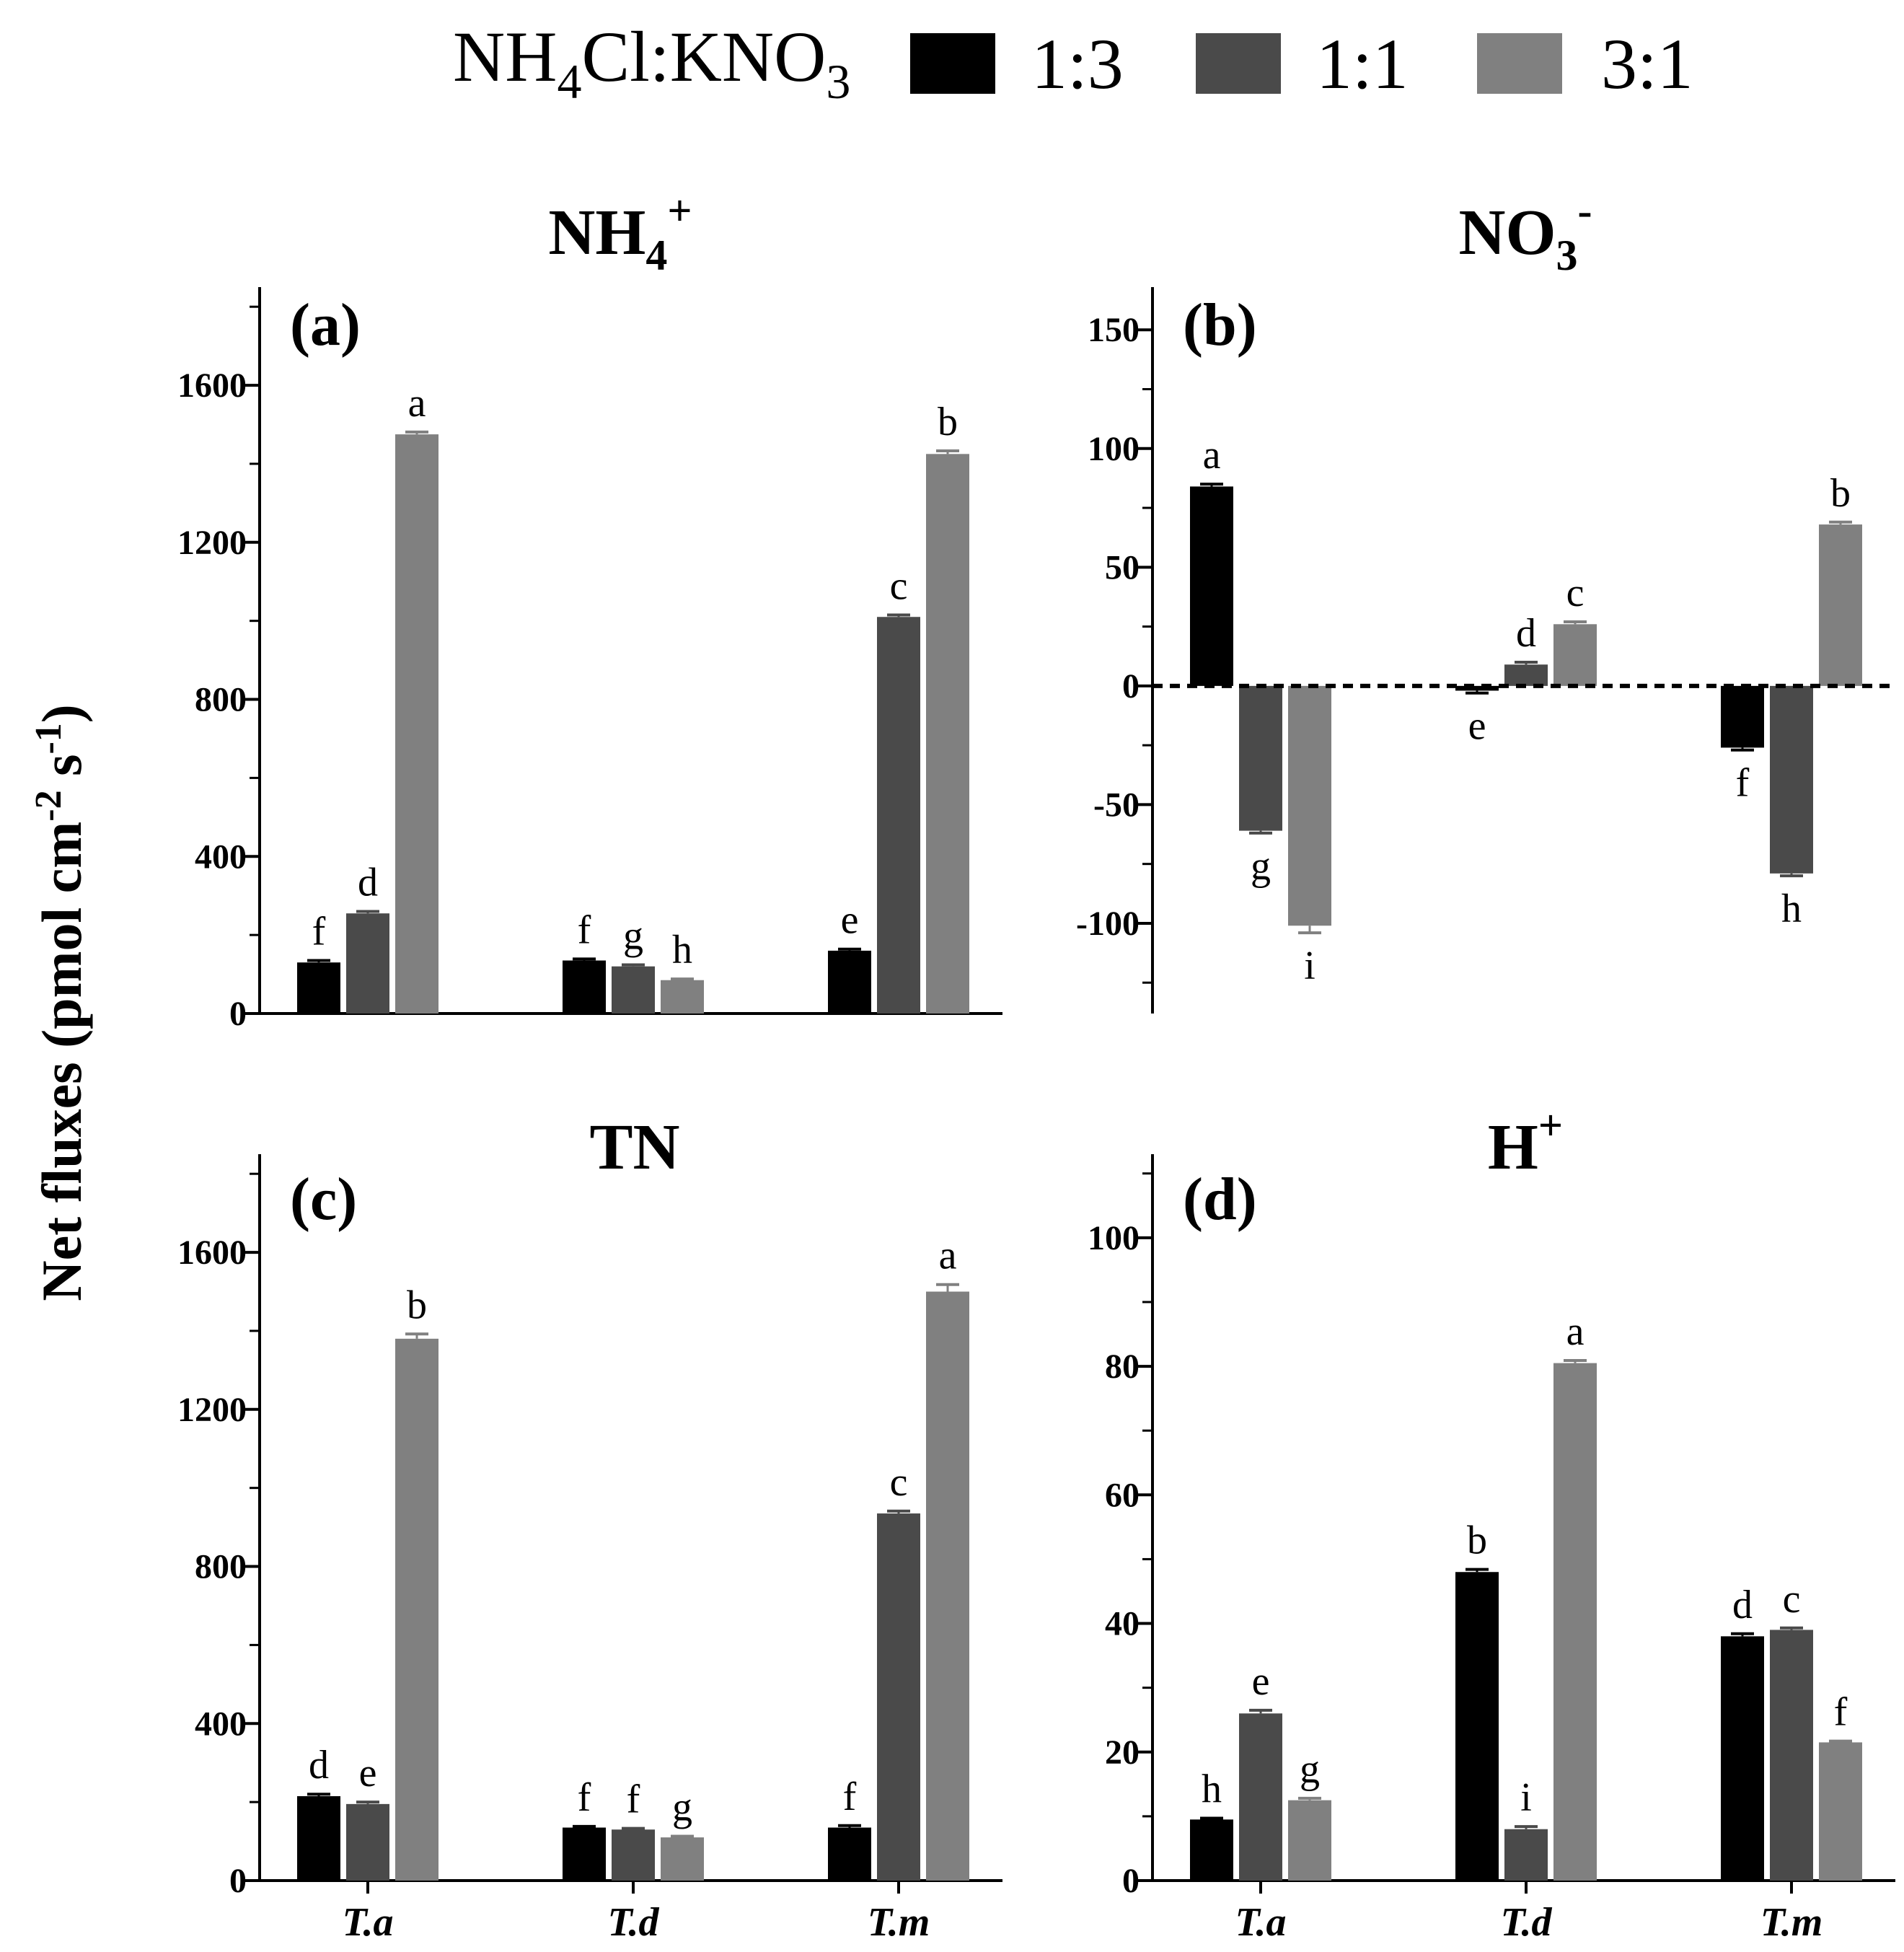 Image resolution: width=1904 pixels, height=1952 pixels. I want to click on panel-label: (a), so click(325, 325).